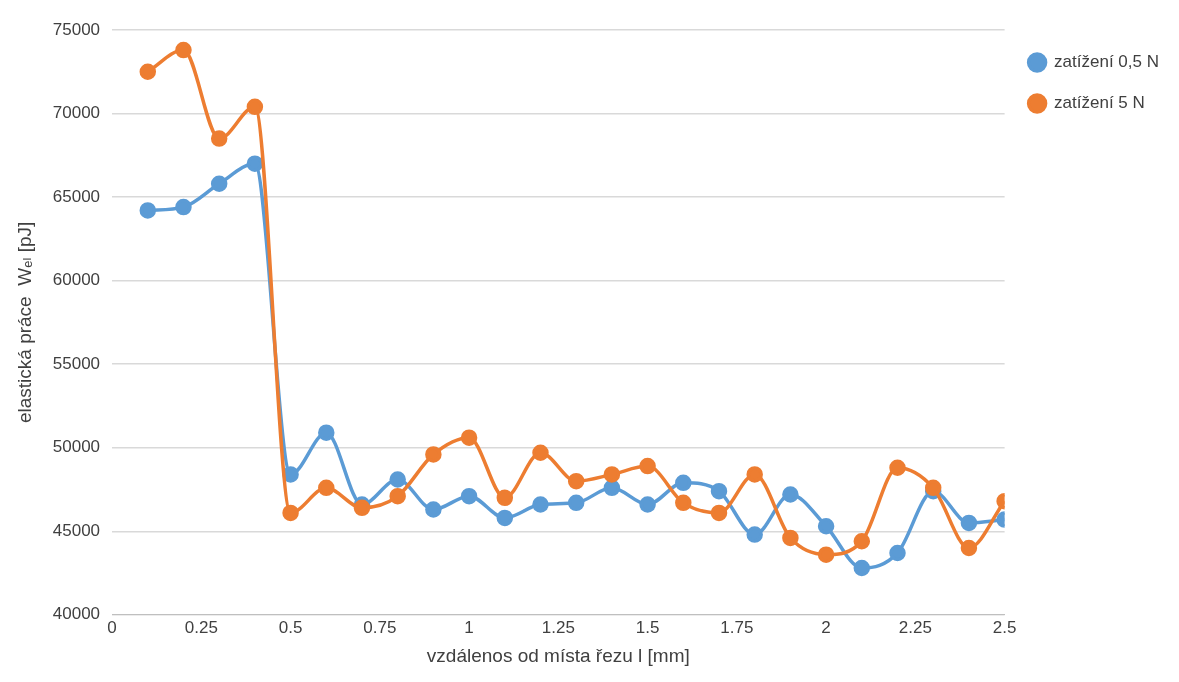 The width and height of the screenshot is (1179, 682). Describe the element at coordinates (558, 627) in the screenshot. I see `x-tick-label: 1.25` at that location.